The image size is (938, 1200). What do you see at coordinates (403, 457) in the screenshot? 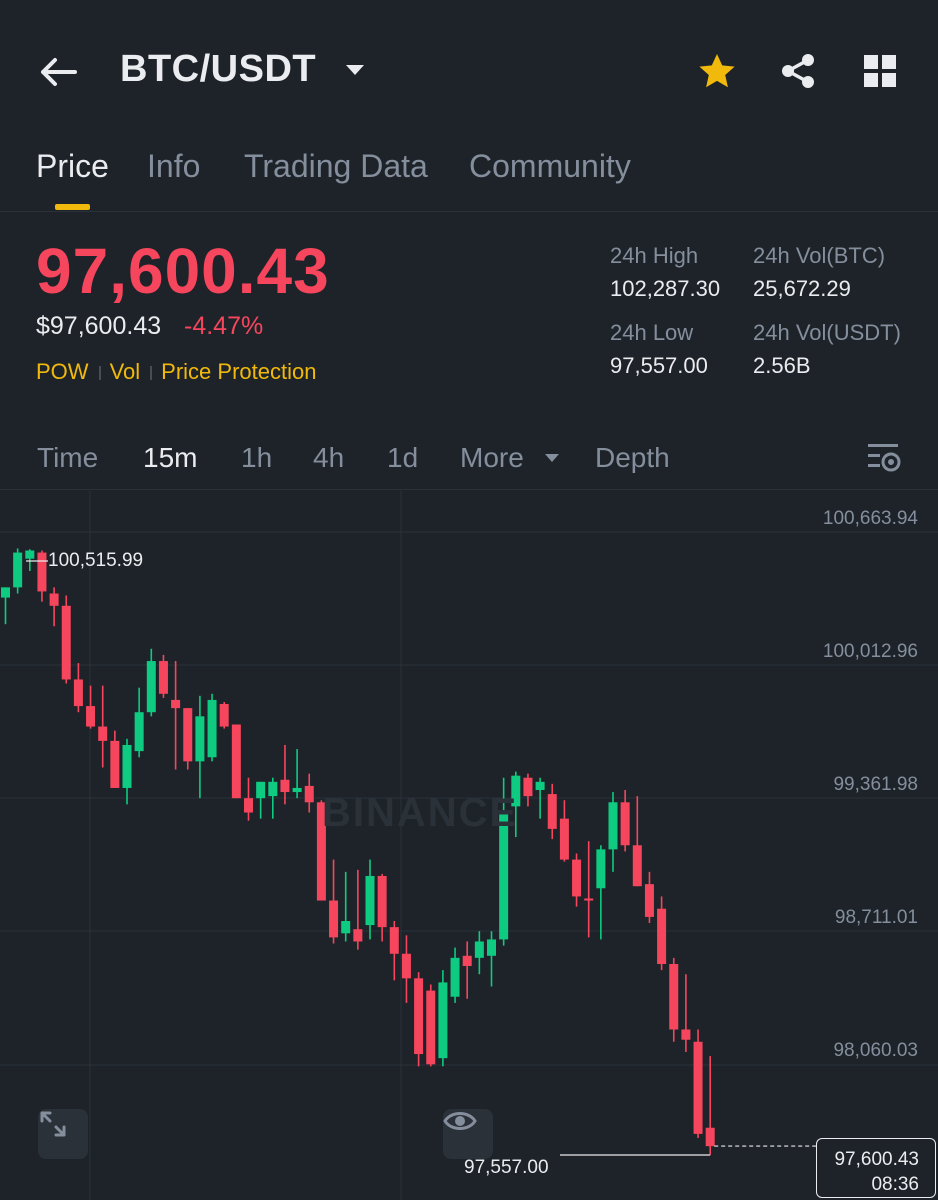
I see `interval-1d: 1d` at bounding box center [403, 457].